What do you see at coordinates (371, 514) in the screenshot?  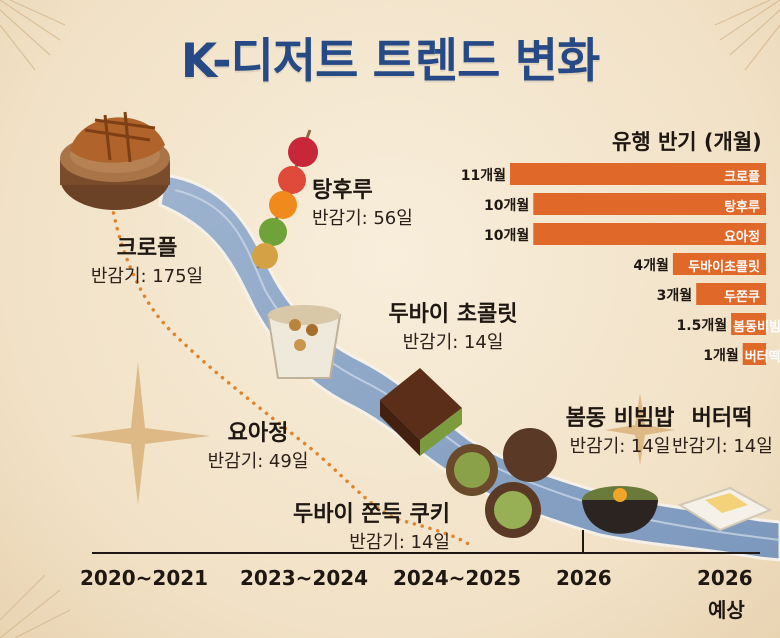 I see `dessert-name: 두바이 쫀득 쿠키` at bounding box center [371, 514].